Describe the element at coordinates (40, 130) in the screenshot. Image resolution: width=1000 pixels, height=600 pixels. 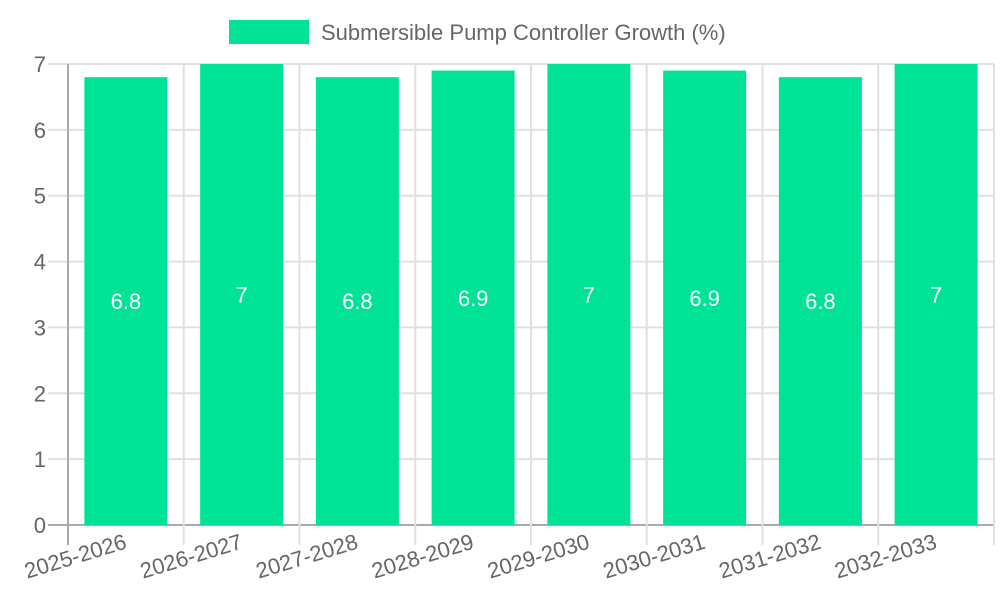
I see `y-tick-label: 6` at that location.